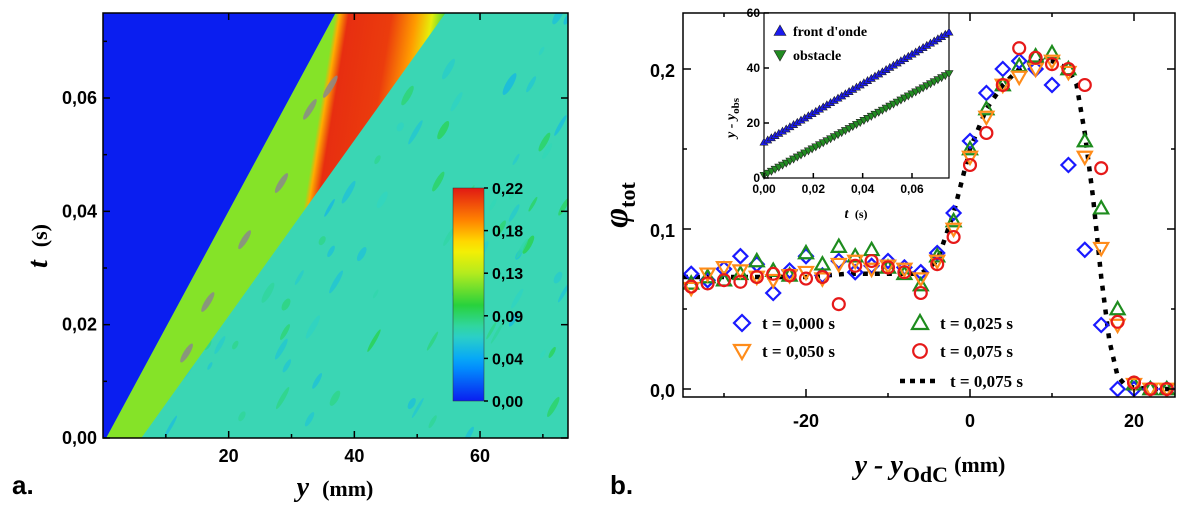  What do you see at coordinates (798, 323) in the screenshot?
I see `legend-label: t = 0,000 s` at bounding box center [798, 323].